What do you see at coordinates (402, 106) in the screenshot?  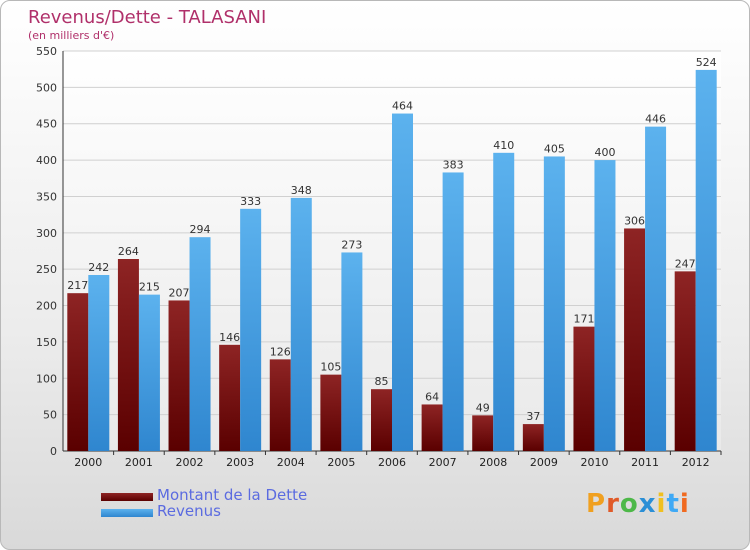 I see `data-label-revenus: 464` at bounding box center [402, 106].